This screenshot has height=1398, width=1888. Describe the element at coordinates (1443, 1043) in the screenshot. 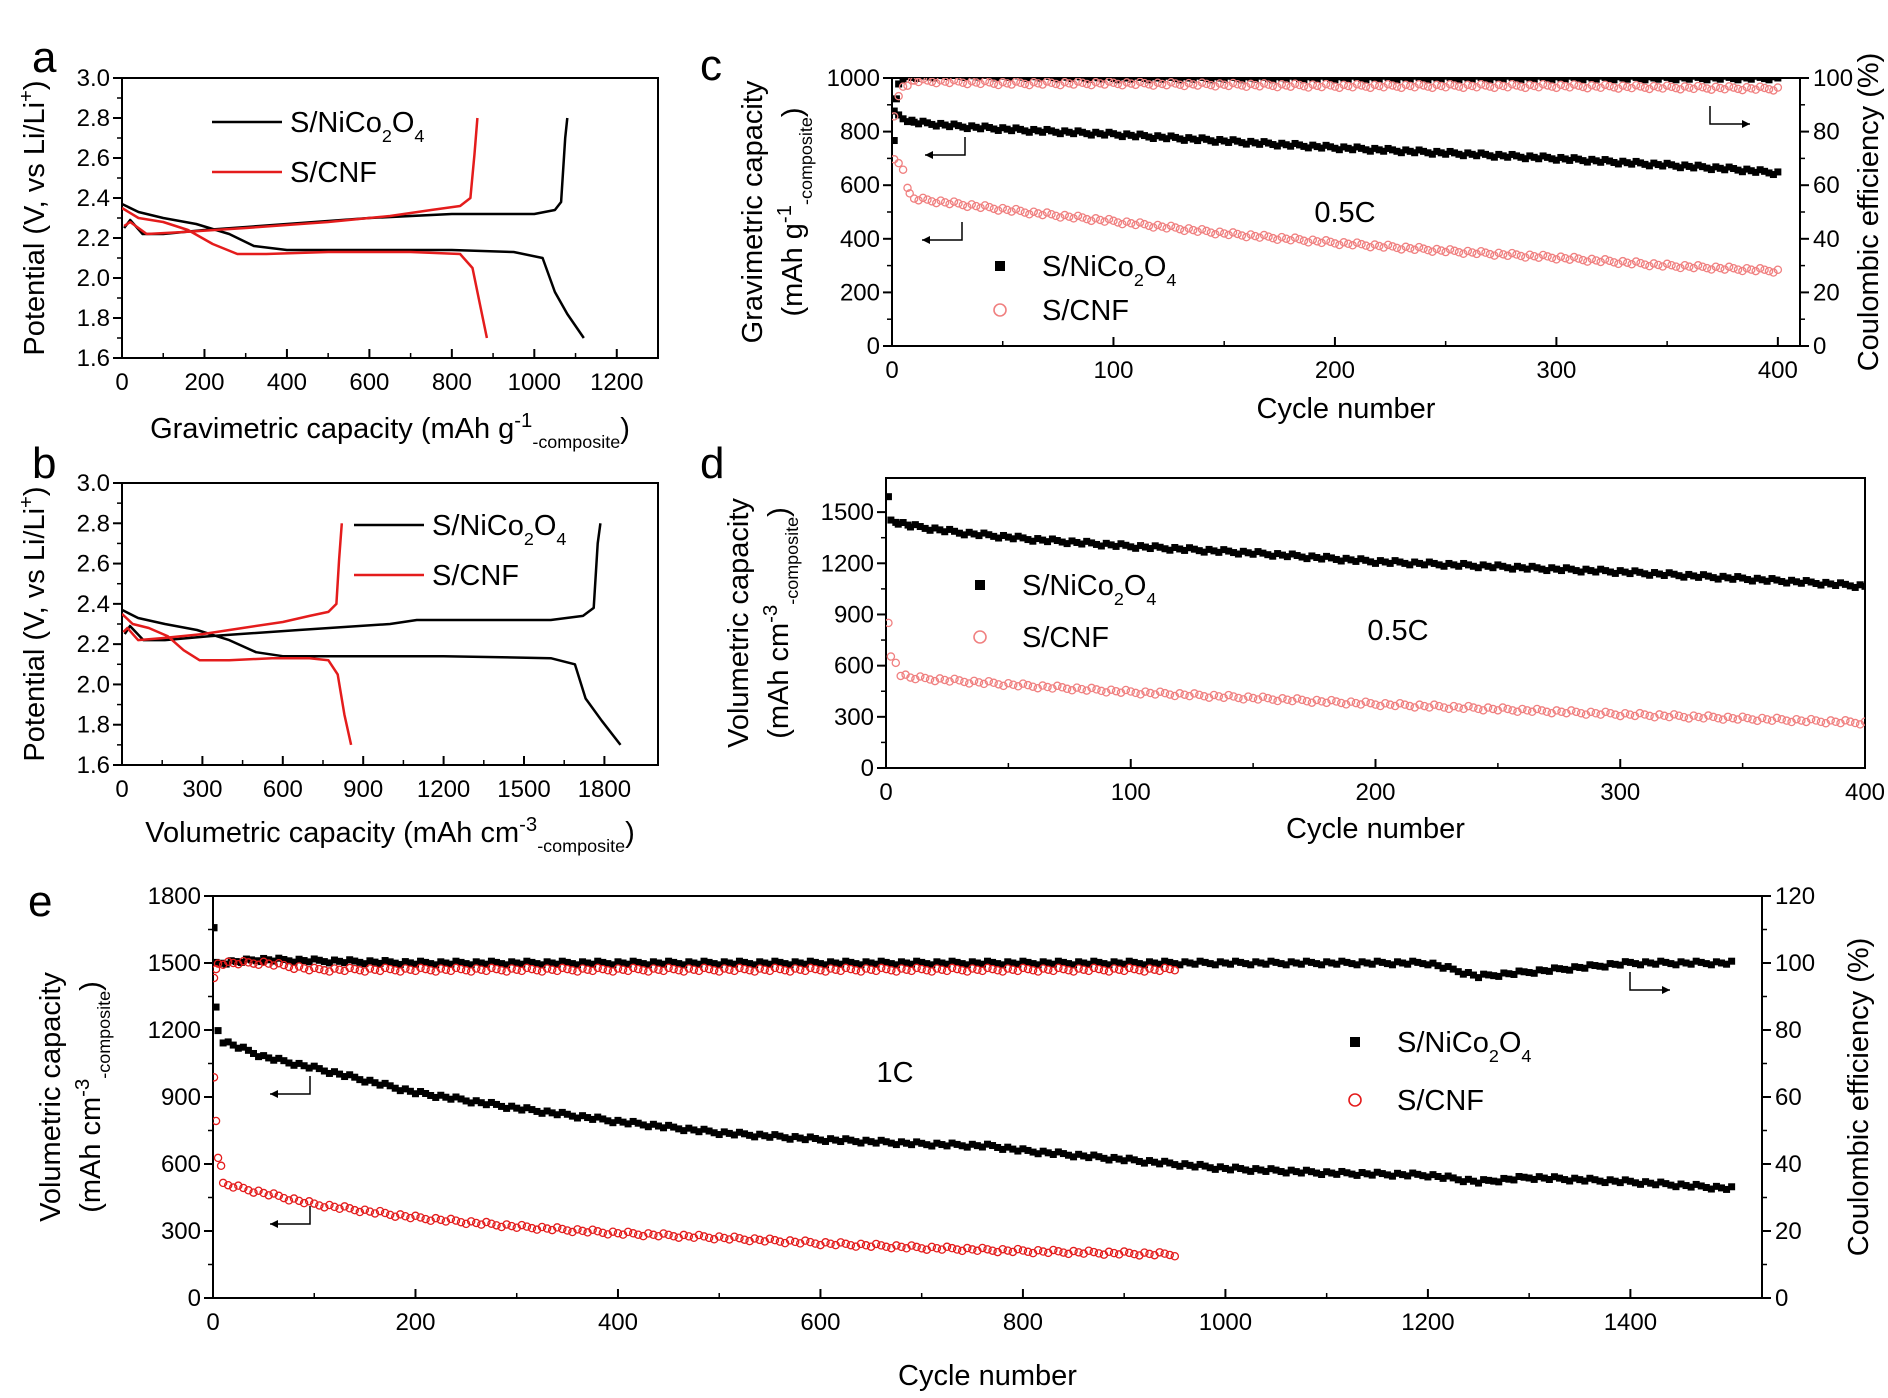

I see `legend-label-text: S/NiCo` at that location.